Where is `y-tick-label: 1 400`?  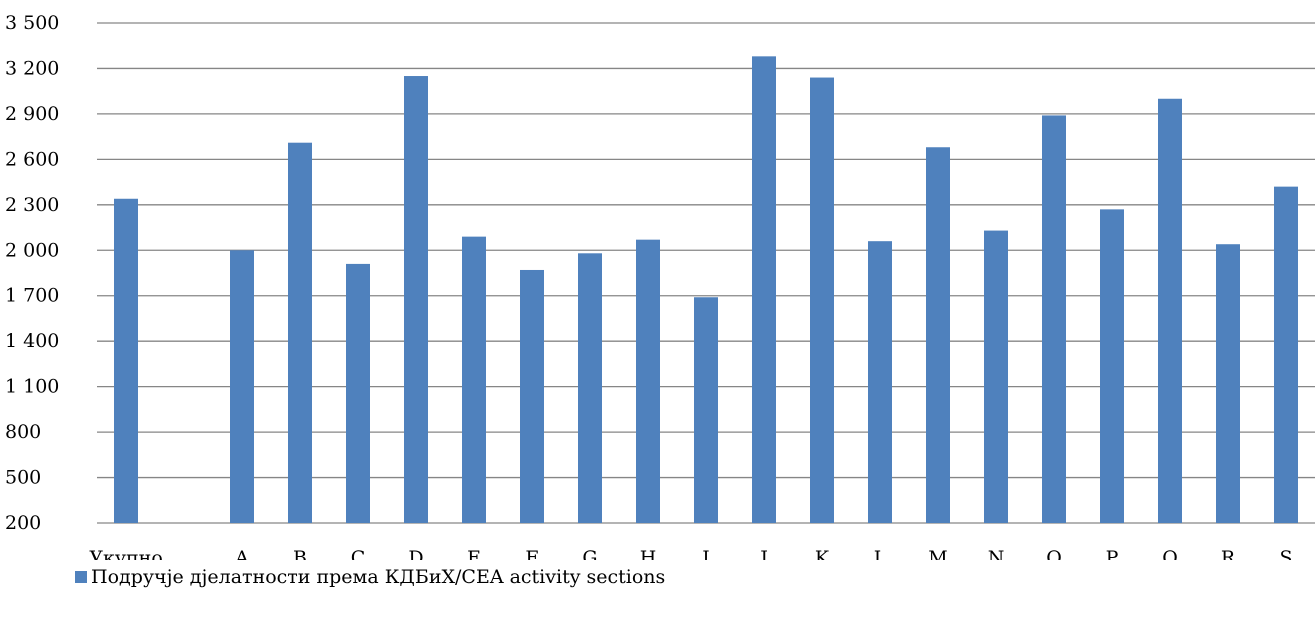
y-tick-label: 1 400 is located at coordinates (32, 341).